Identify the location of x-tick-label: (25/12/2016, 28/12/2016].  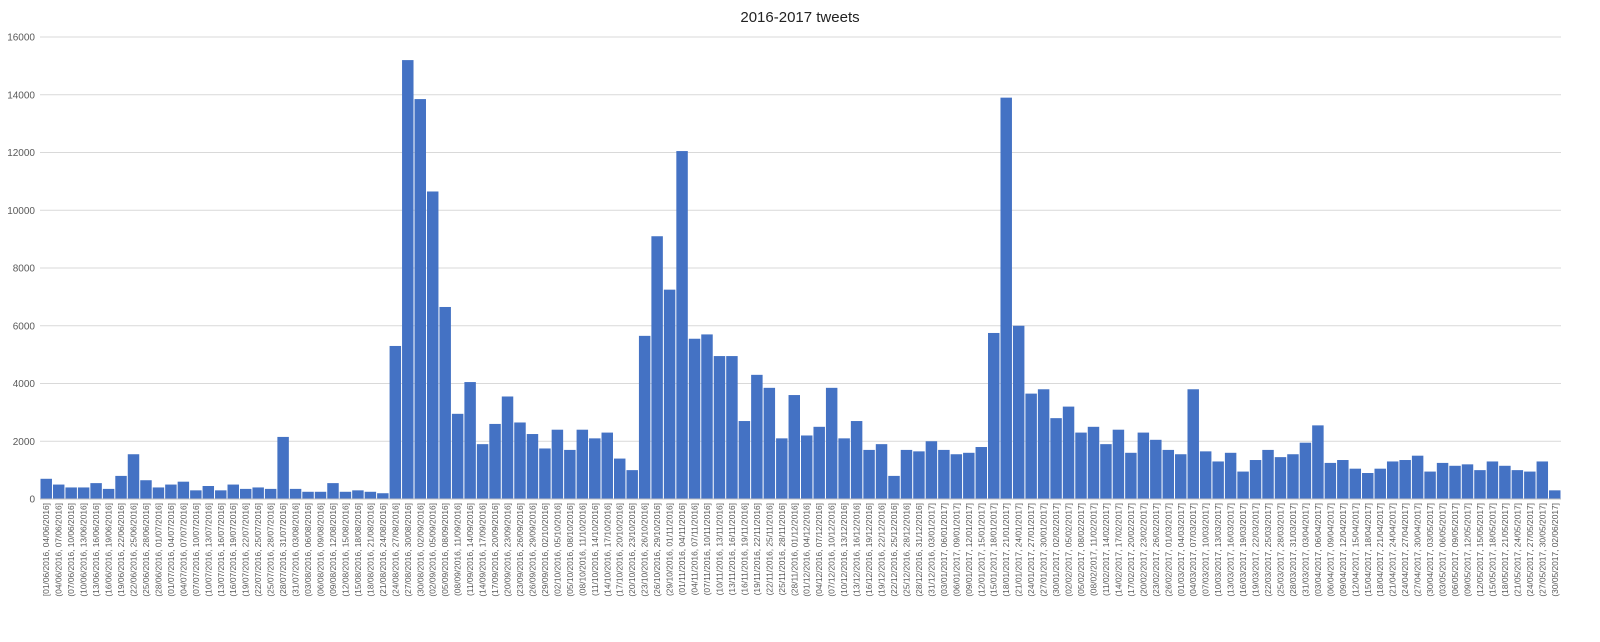
(906, 550).